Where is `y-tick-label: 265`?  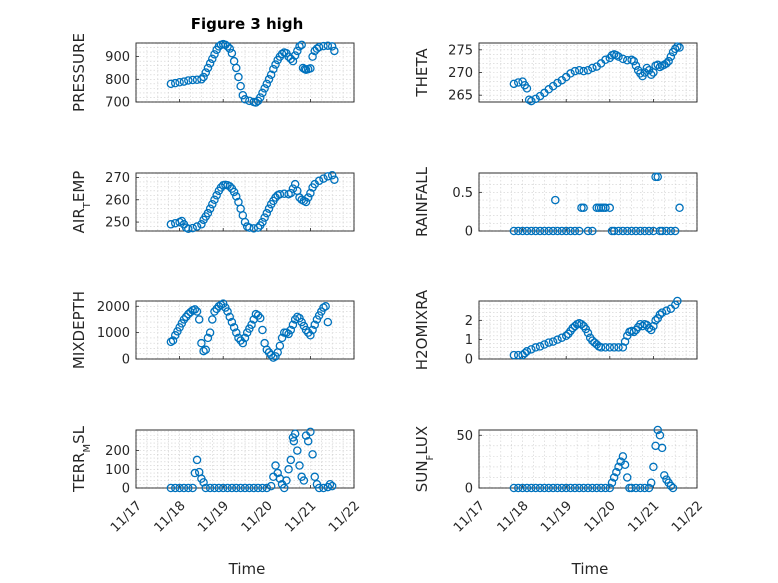
y-tick-label: 265 is located at coordinates (460, 96).